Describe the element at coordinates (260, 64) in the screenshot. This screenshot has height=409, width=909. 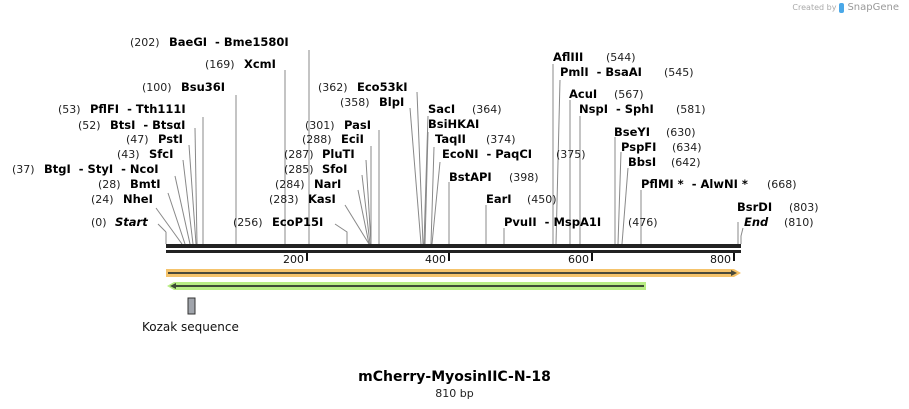
I see `svg-text: XcmI` at that location.